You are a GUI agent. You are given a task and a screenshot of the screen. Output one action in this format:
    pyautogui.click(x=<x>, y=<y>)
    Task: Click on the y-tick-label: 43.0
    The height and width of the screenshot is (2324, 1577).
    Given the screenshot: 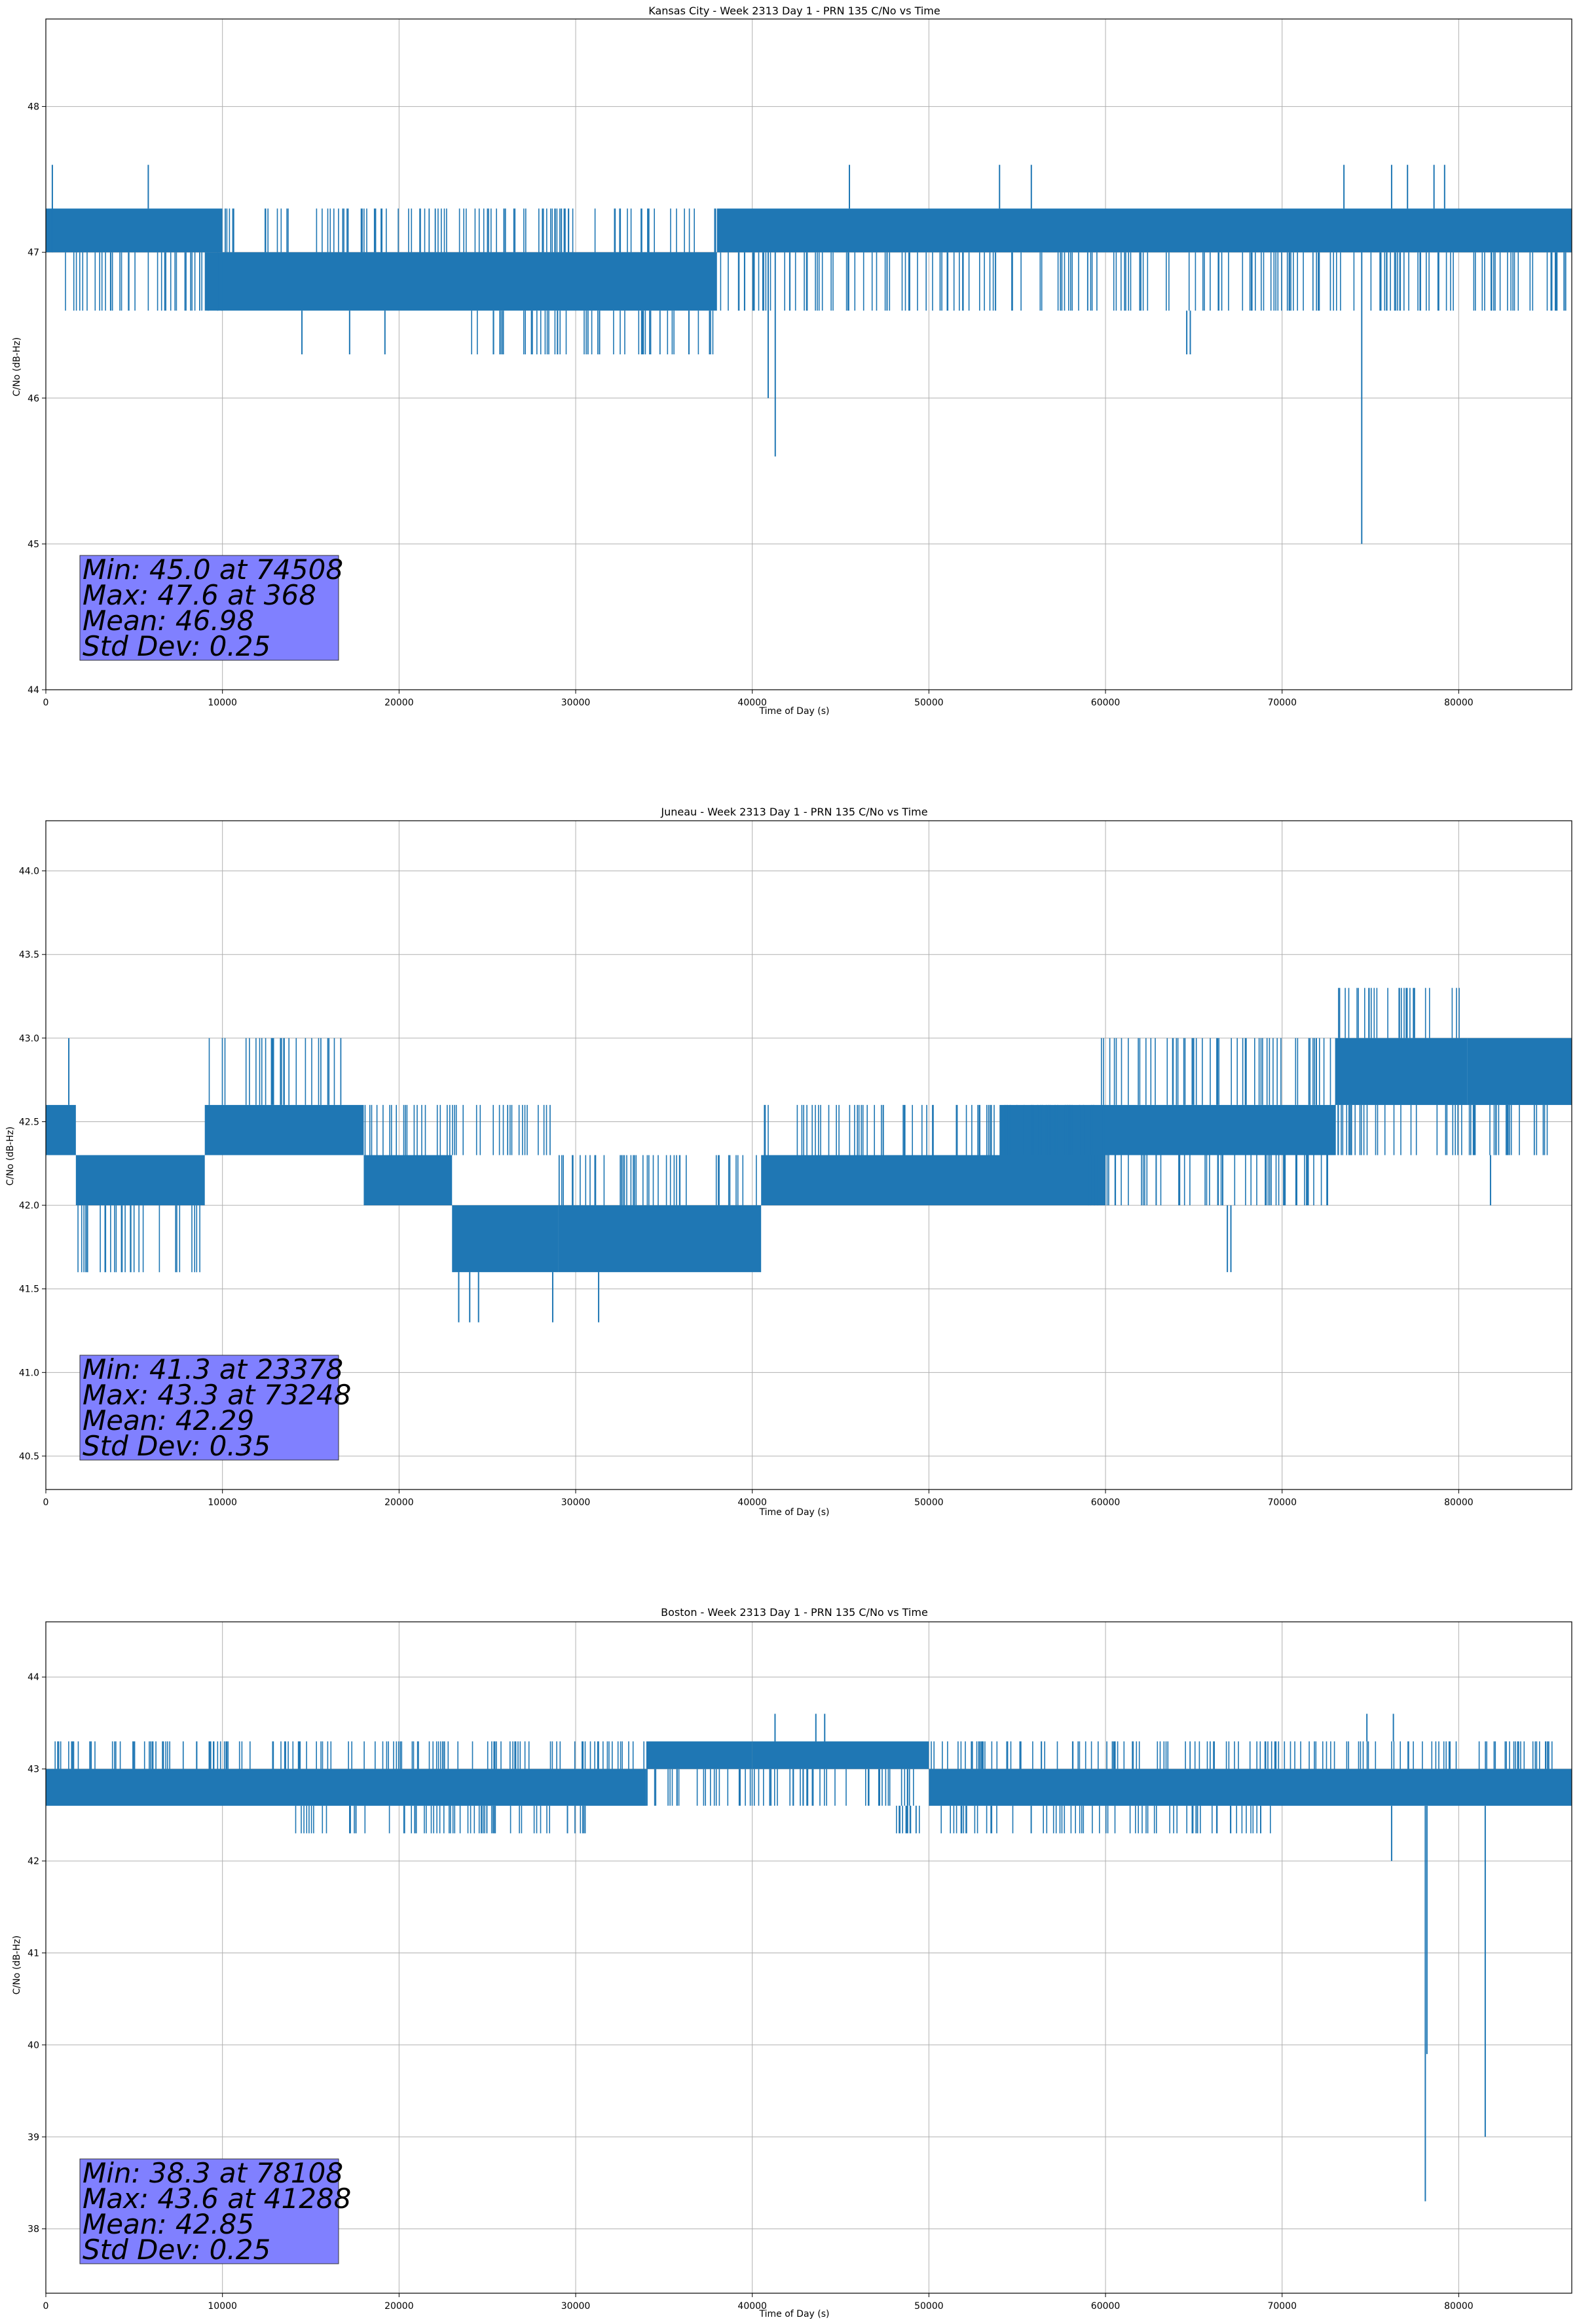 What is the action you would take?
    pyautogui.click(x=29, y=1039)
    